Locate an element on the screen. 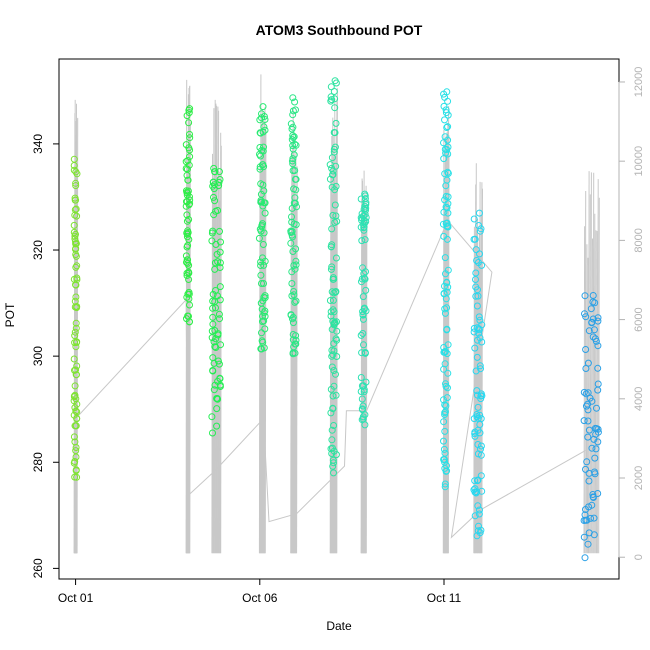 The image size is (650, 650). chart-title: ATOM3 Southbound POT is located at coordinates (339, 30).